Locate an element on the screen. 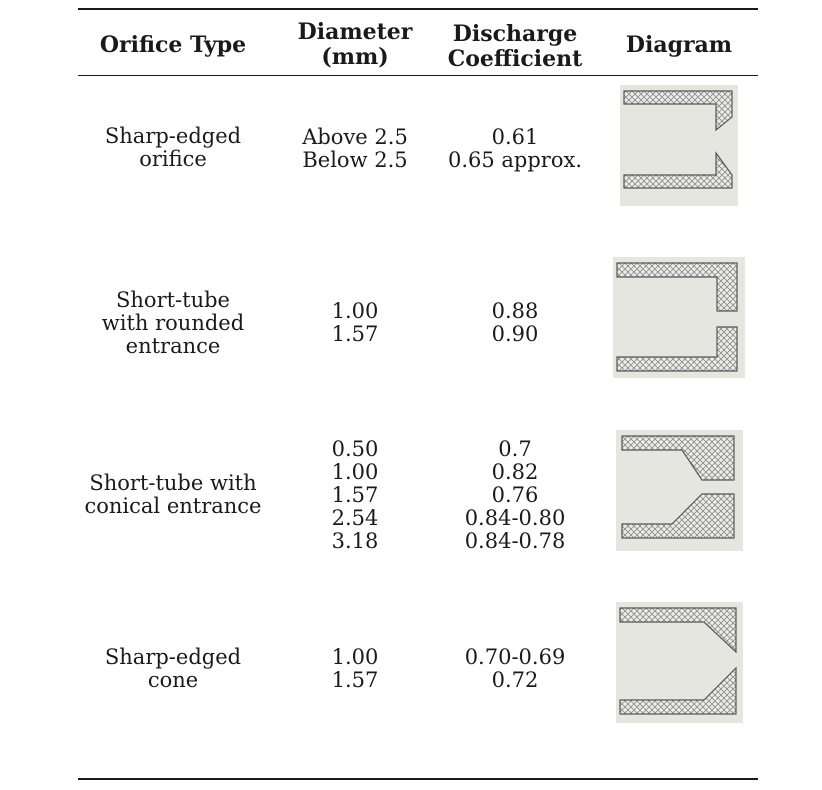 Image resolution: width=822 pixels, height=790 pixels. table-row-1-type: Sharp-edged orifice is located at coordinates (173, 147).